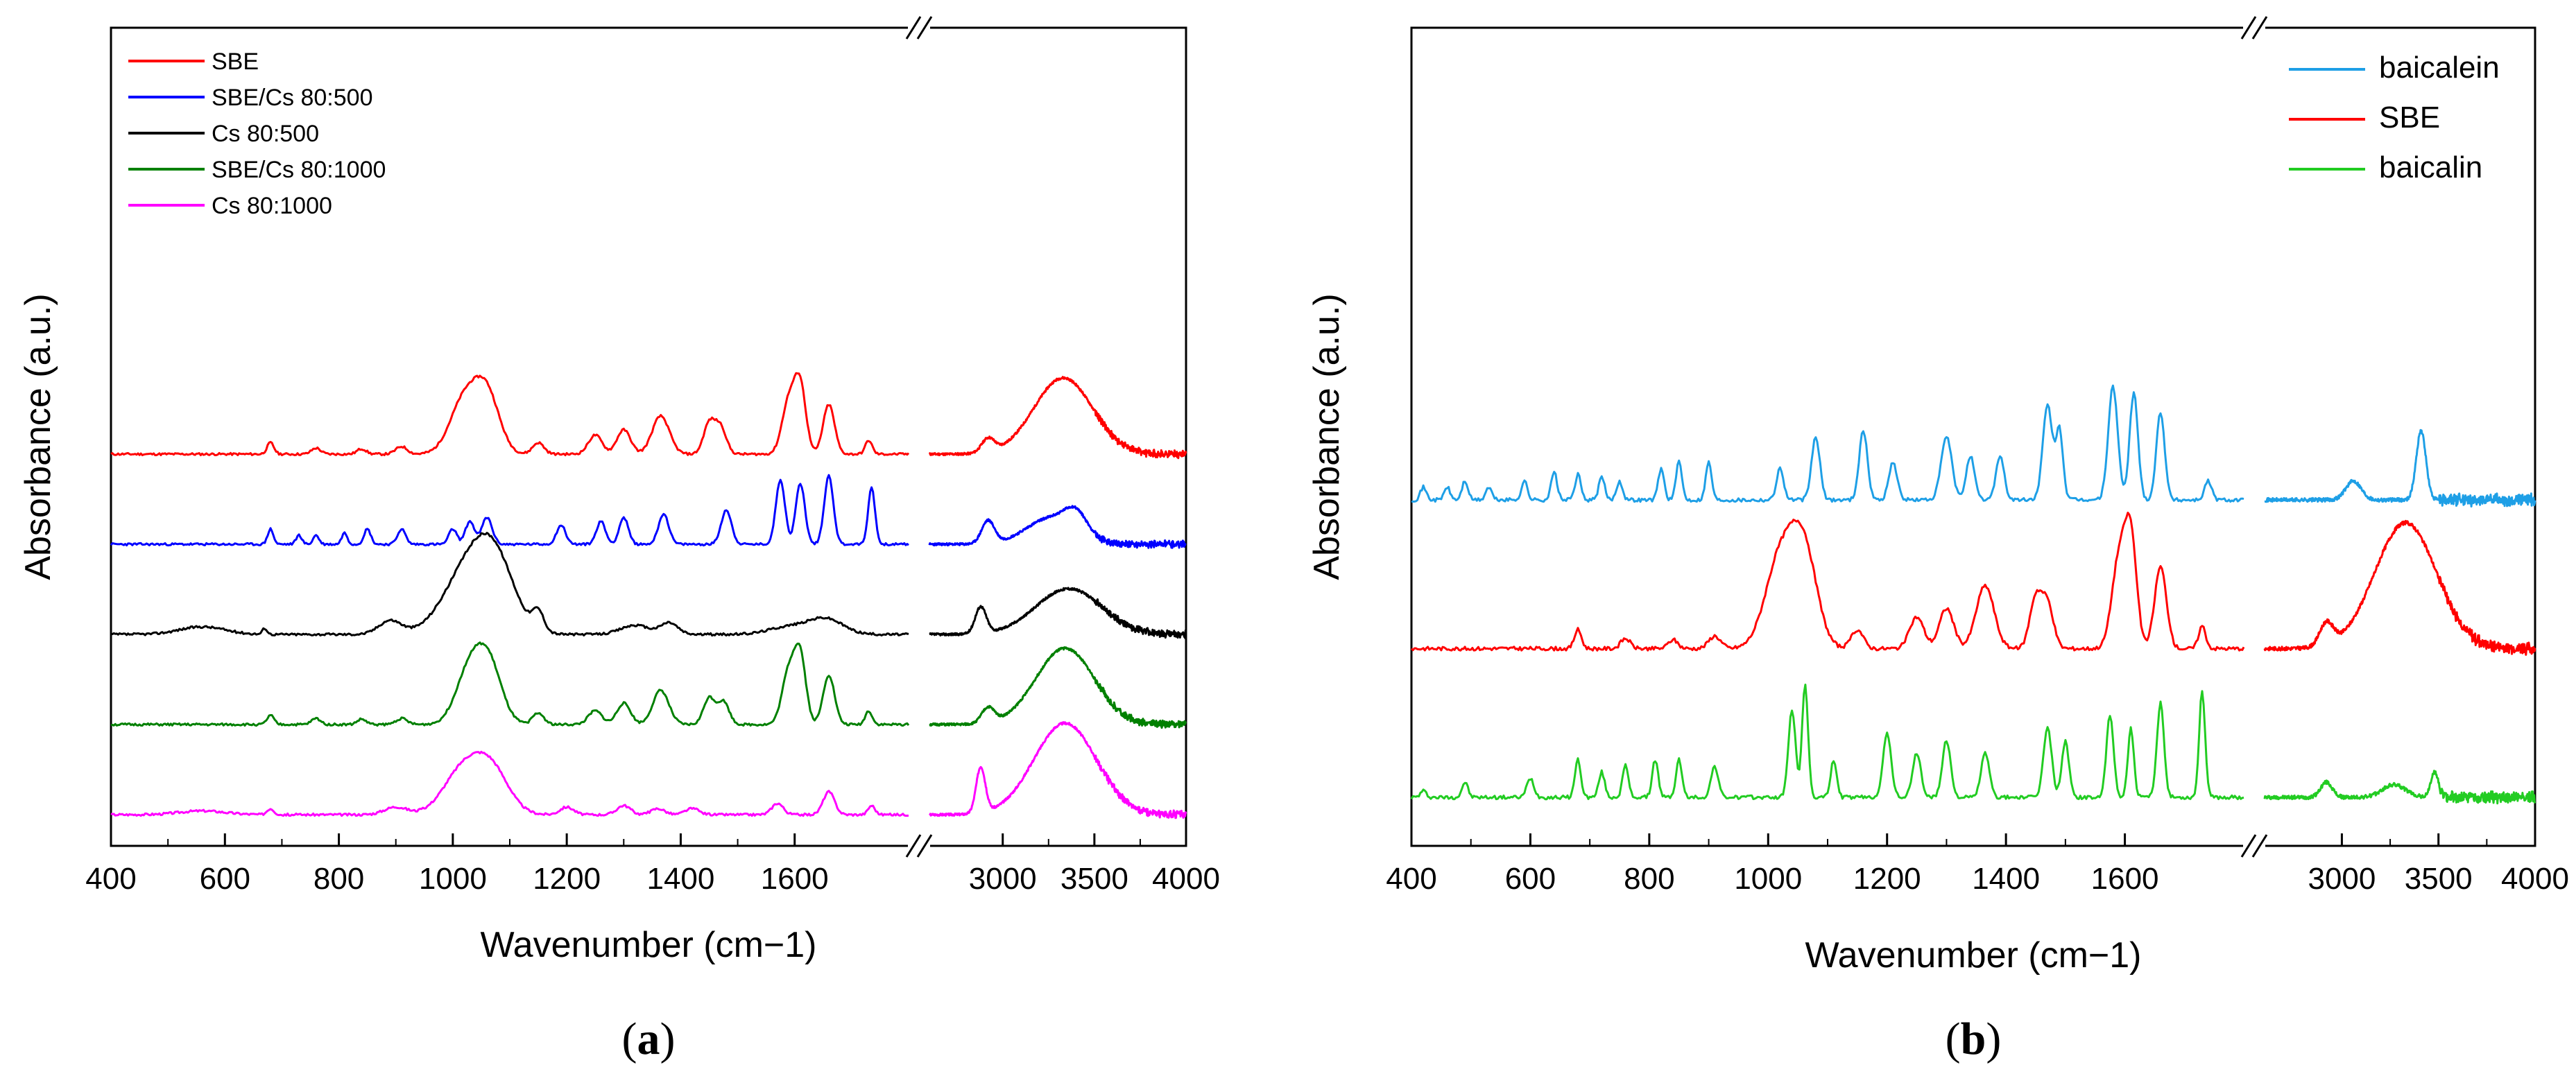  Describe the element at coordinates (649, 1039) in the screenshot. I see `panel-label-a: (a)` at that location.